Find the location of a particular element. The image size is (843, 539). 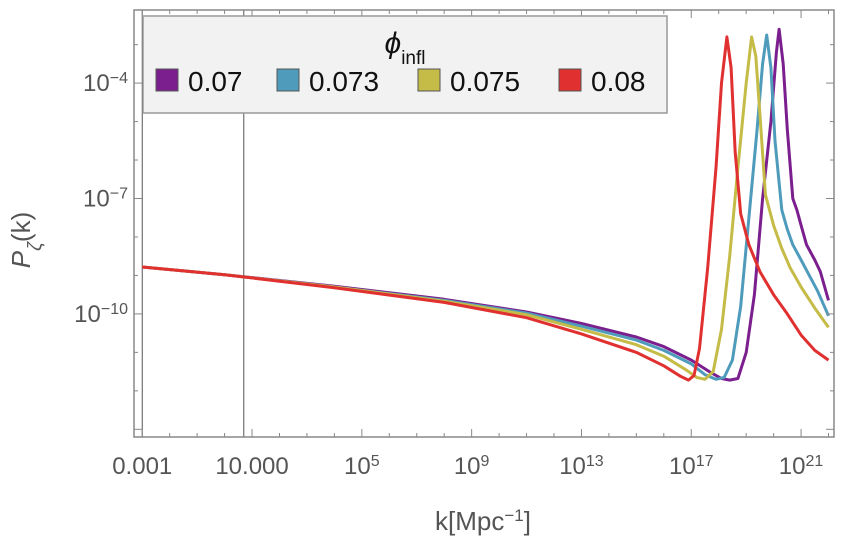

legend-title: ϕinfl is located at coordinates (405, 48).